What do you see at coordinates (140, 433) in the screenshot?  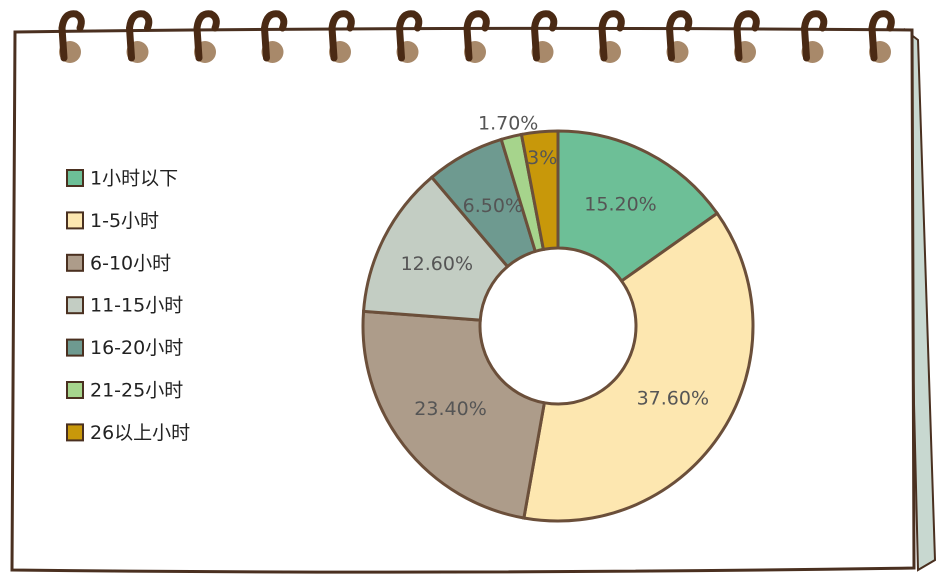 I see `legend-label: 26以上小时` at bounding box center [140, 433].